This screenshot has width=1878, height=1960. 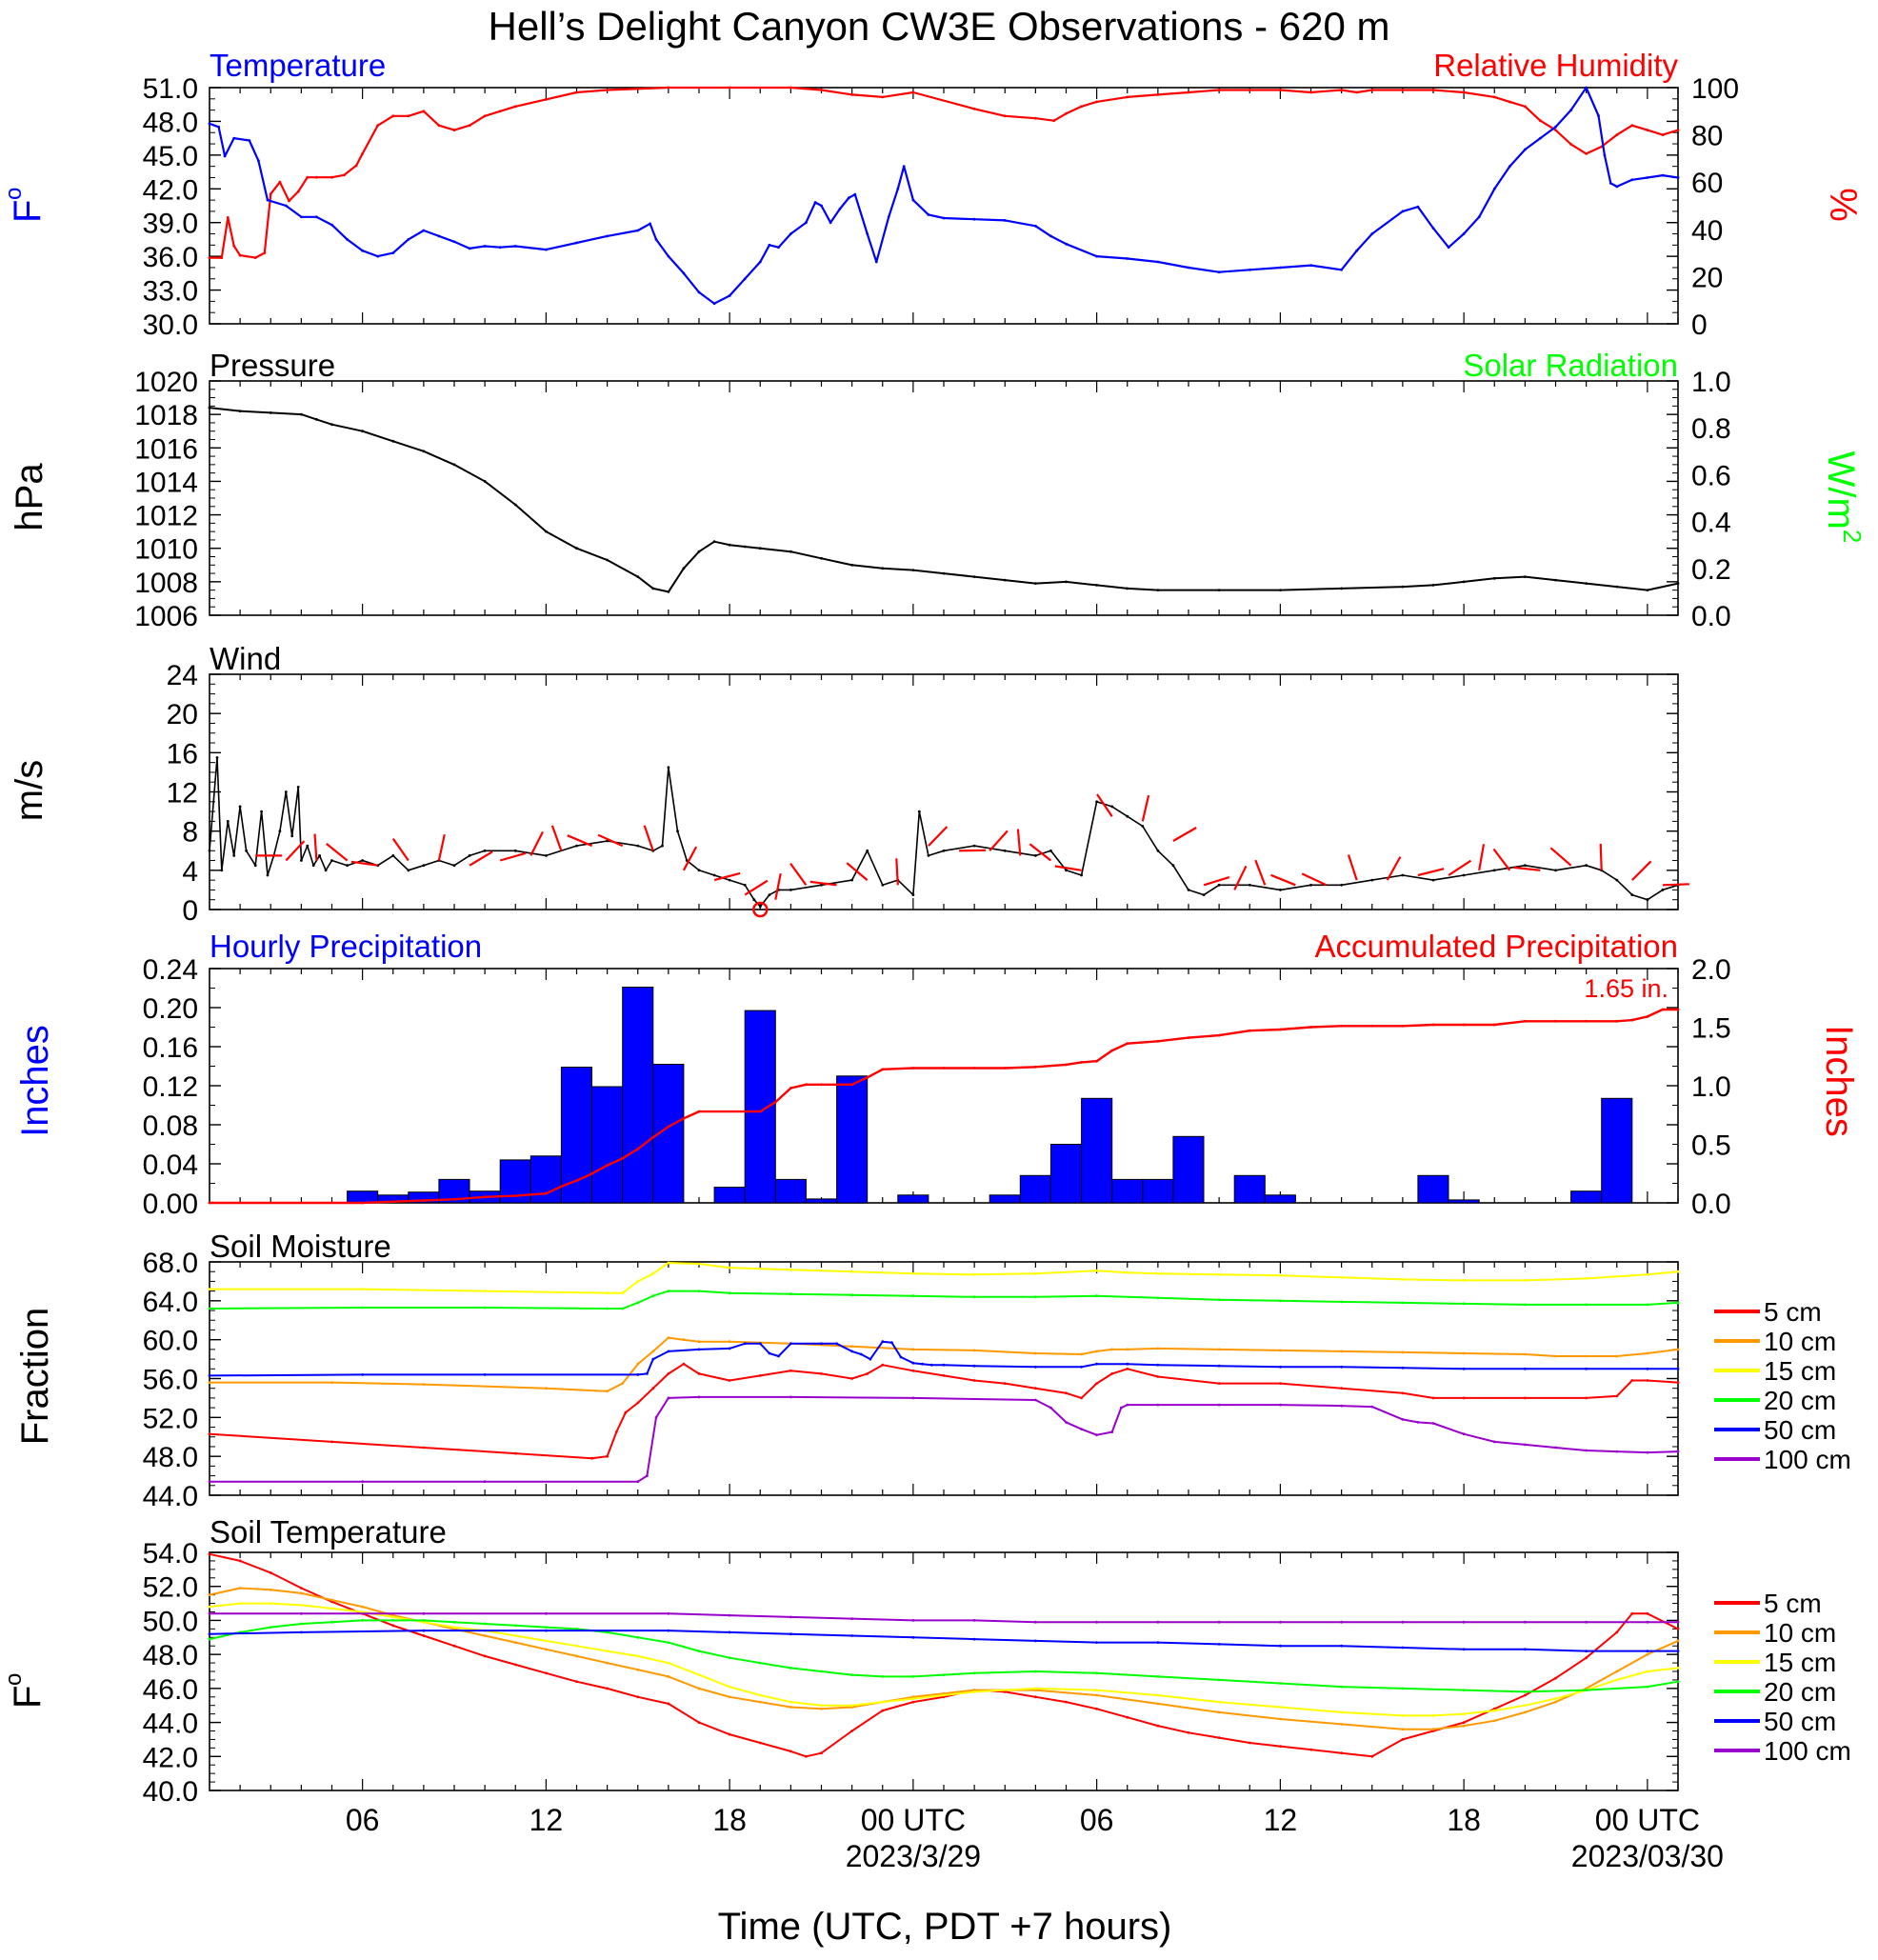 What do you see at coordinates (1281, 1820) in the screenshot?
I see `x-tick-label: 12` at bounding box center [1281, 1820].